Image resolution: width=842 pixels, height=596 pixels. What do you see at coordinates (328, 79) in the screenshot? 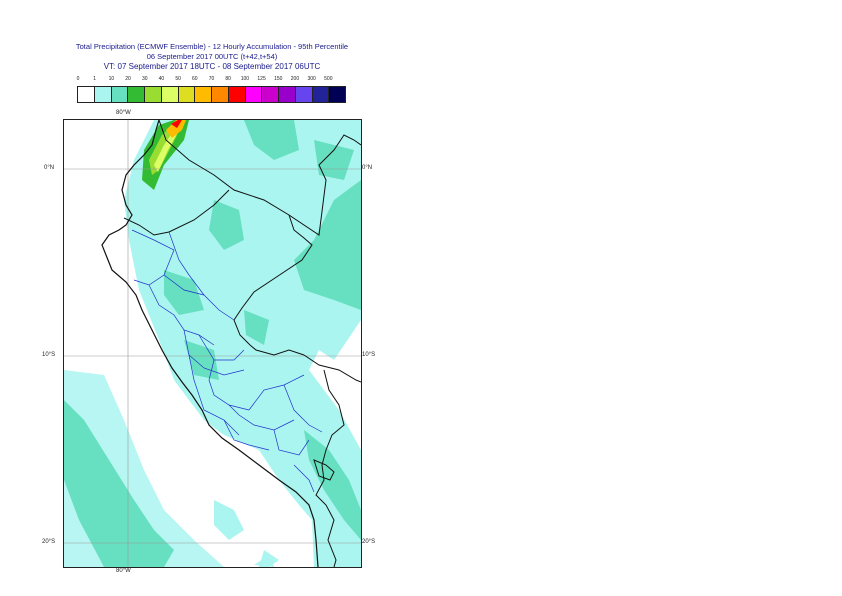
I see `legend-tick-label: 500` at bounding box center [328, 79].